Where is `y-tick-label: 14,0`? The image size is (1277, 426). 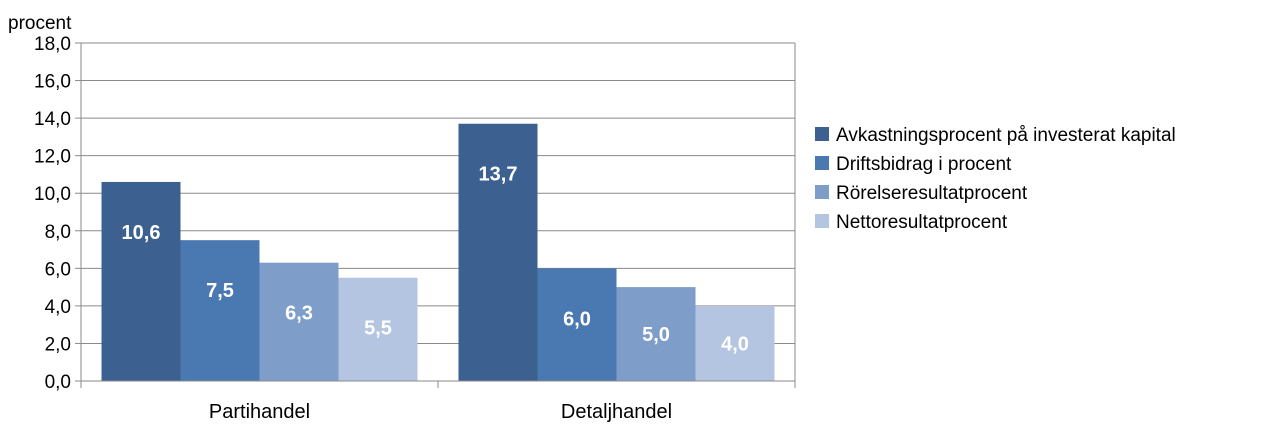 y-tick-label: 14,0 is located at coordinates (52, 119).